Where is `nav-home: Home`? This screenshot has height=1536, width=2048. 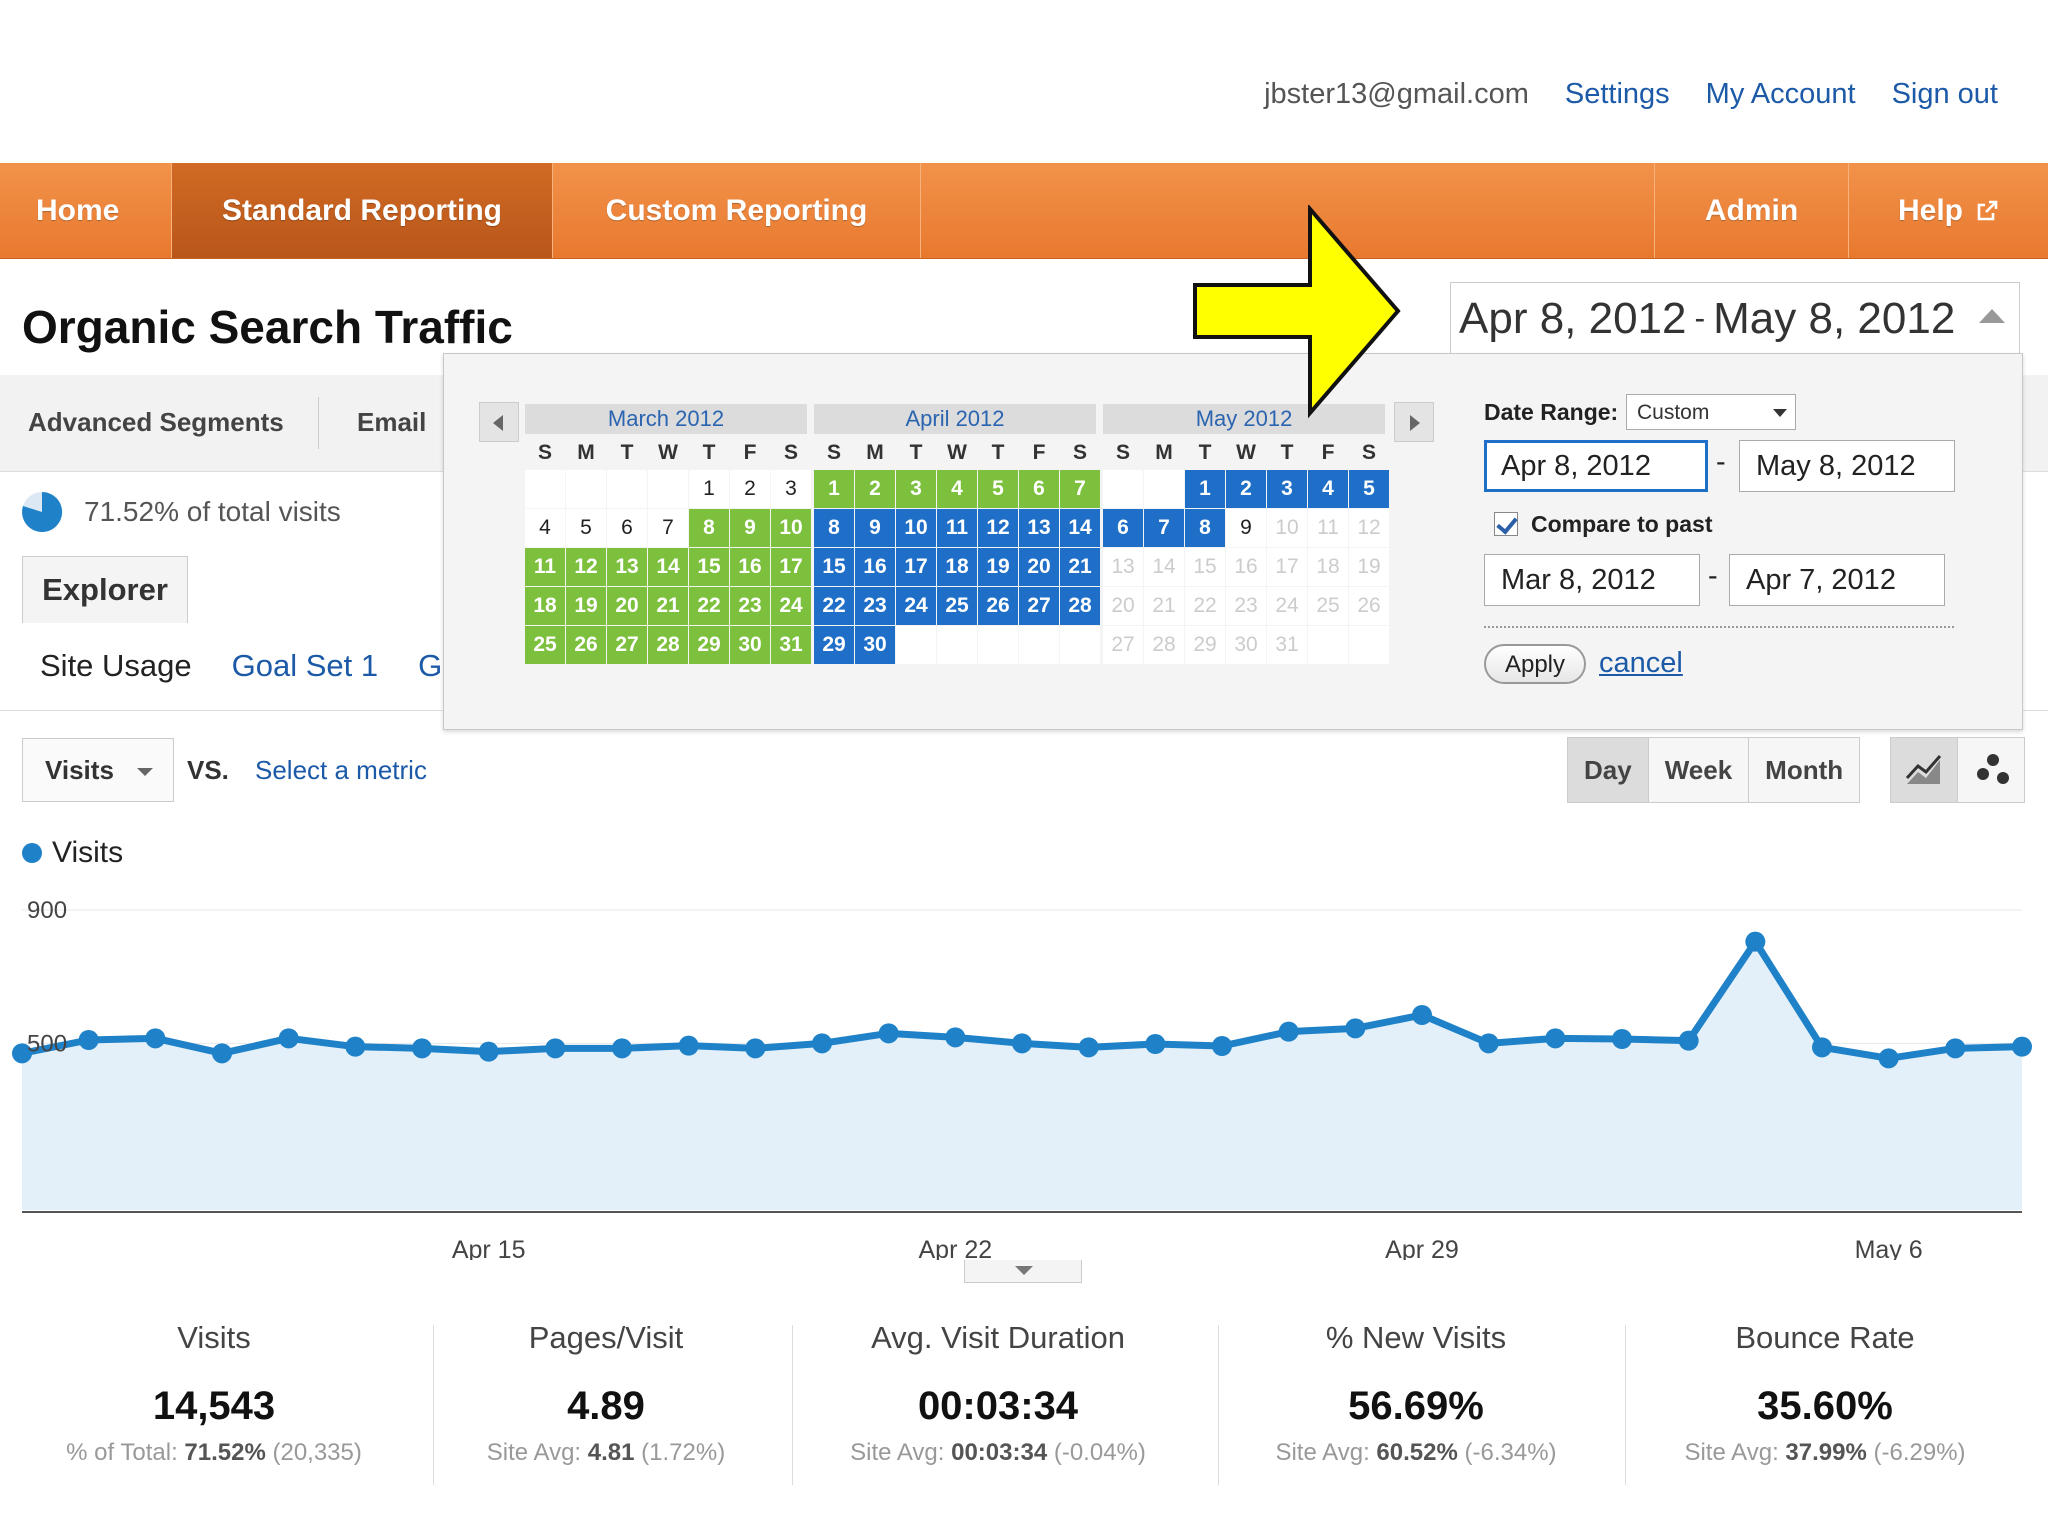 nav-home: Home is located at coordinates (86, 210).